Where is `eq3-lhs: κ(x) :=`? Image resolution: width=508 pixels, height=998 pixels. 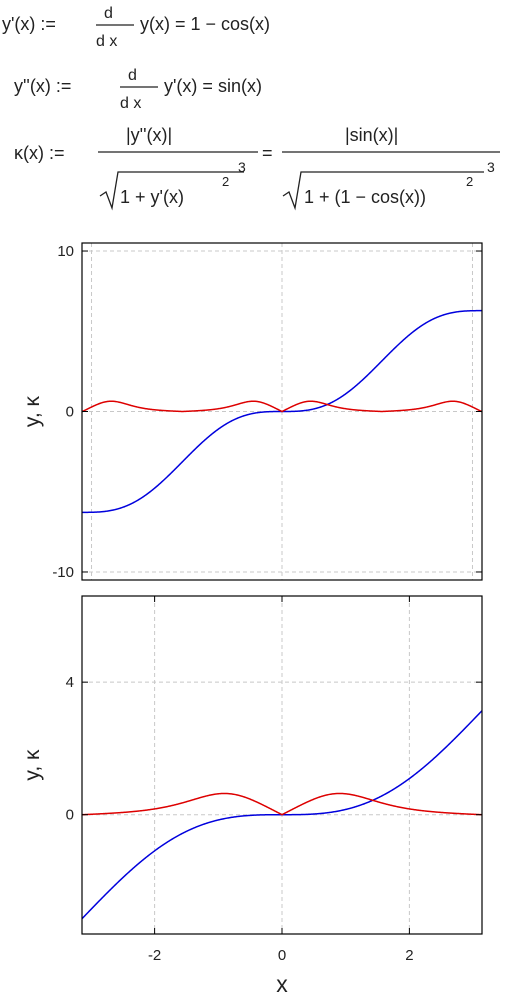 eq3-lhs: κ(x) := is located at coordinates (39, 153).